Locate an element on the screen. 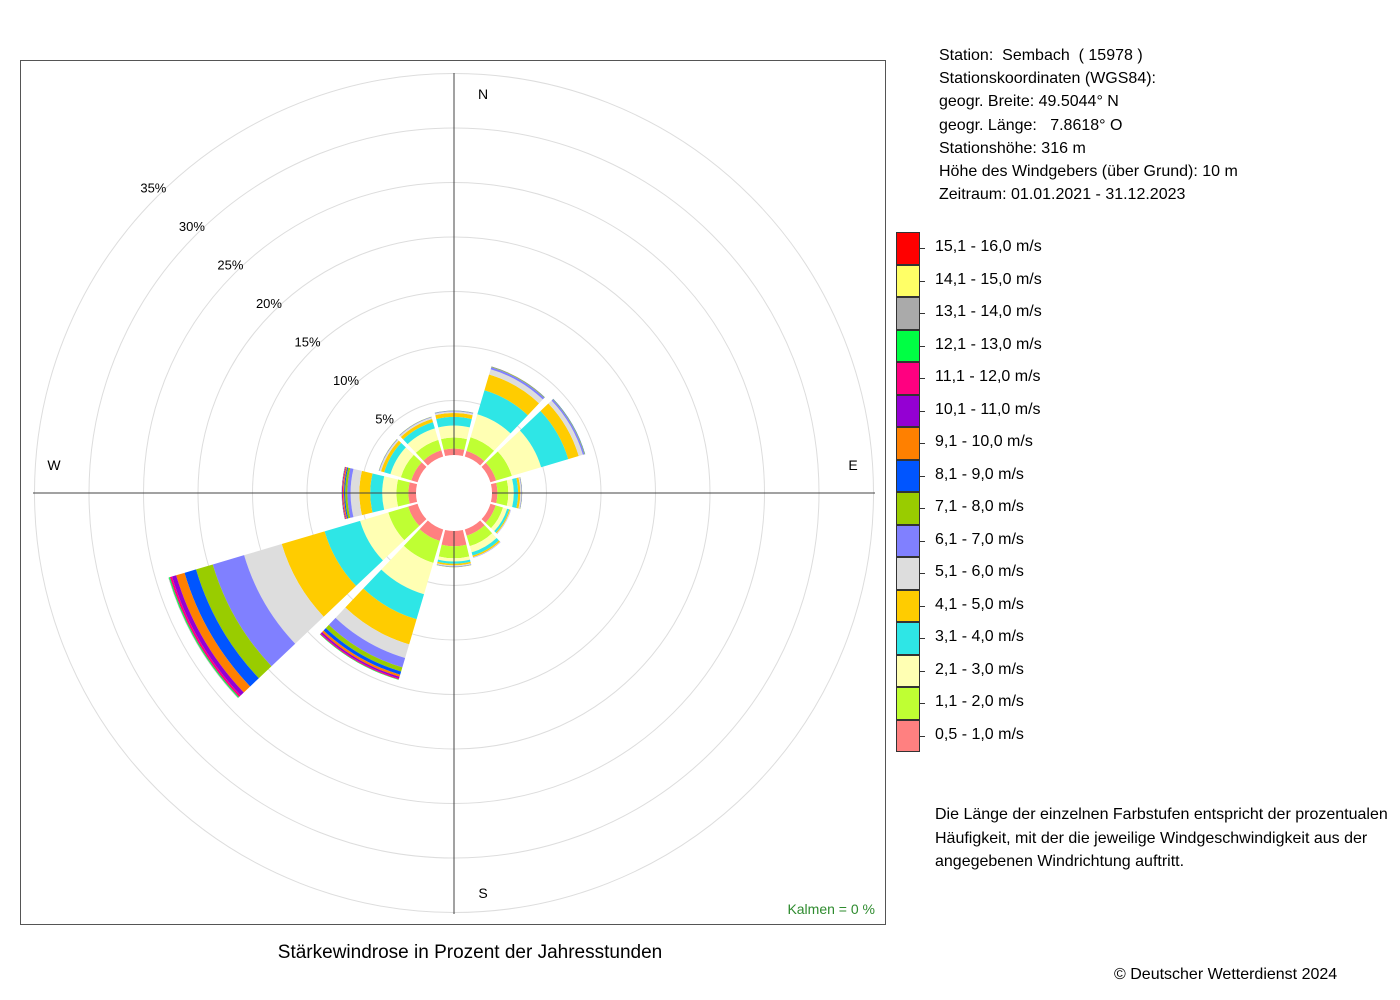 This screenshot has width=1400, height=1000. radial-tick-label: 15% is located at coordinates (308, 342).